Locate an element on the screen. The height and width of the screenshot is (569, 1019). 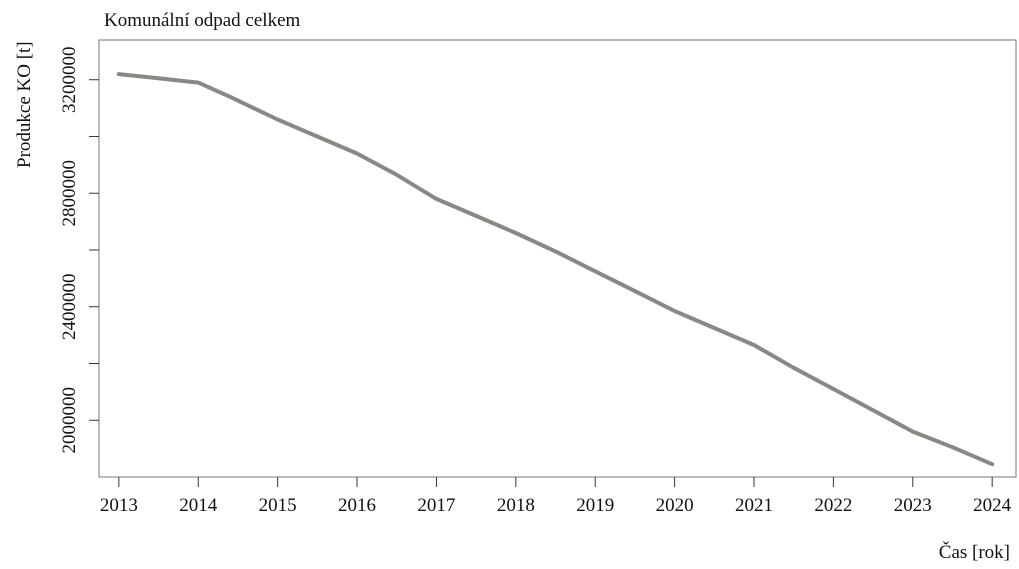
chart-title: Komunální odpad celkem is located at coordinates (202, 20).